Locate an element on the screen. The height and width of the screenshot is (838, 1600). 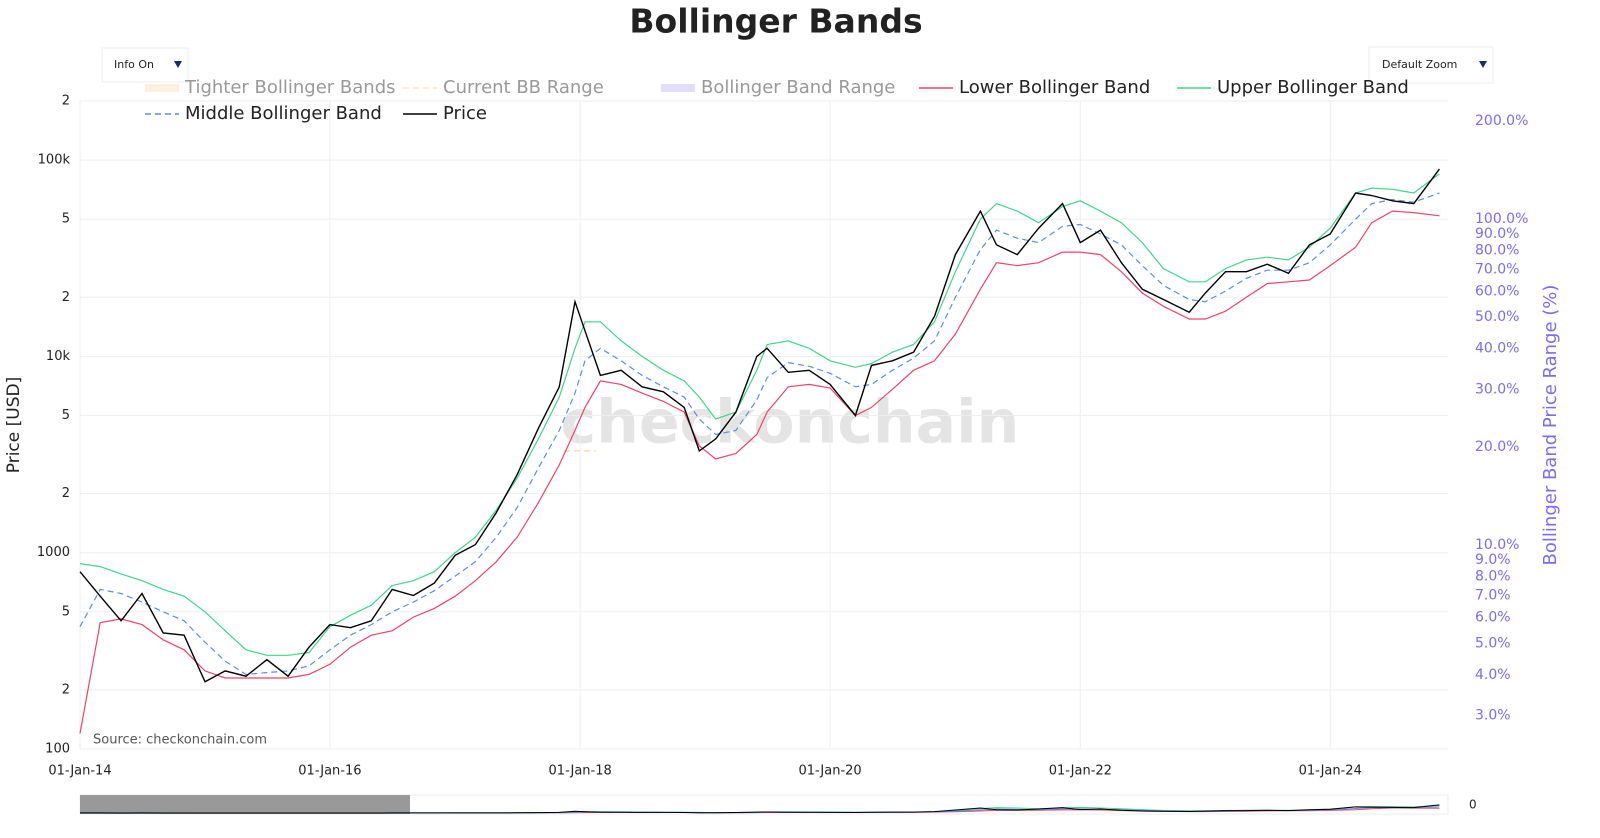
y2-tick-label: 200.0% is located at coordinates (1501, 121).